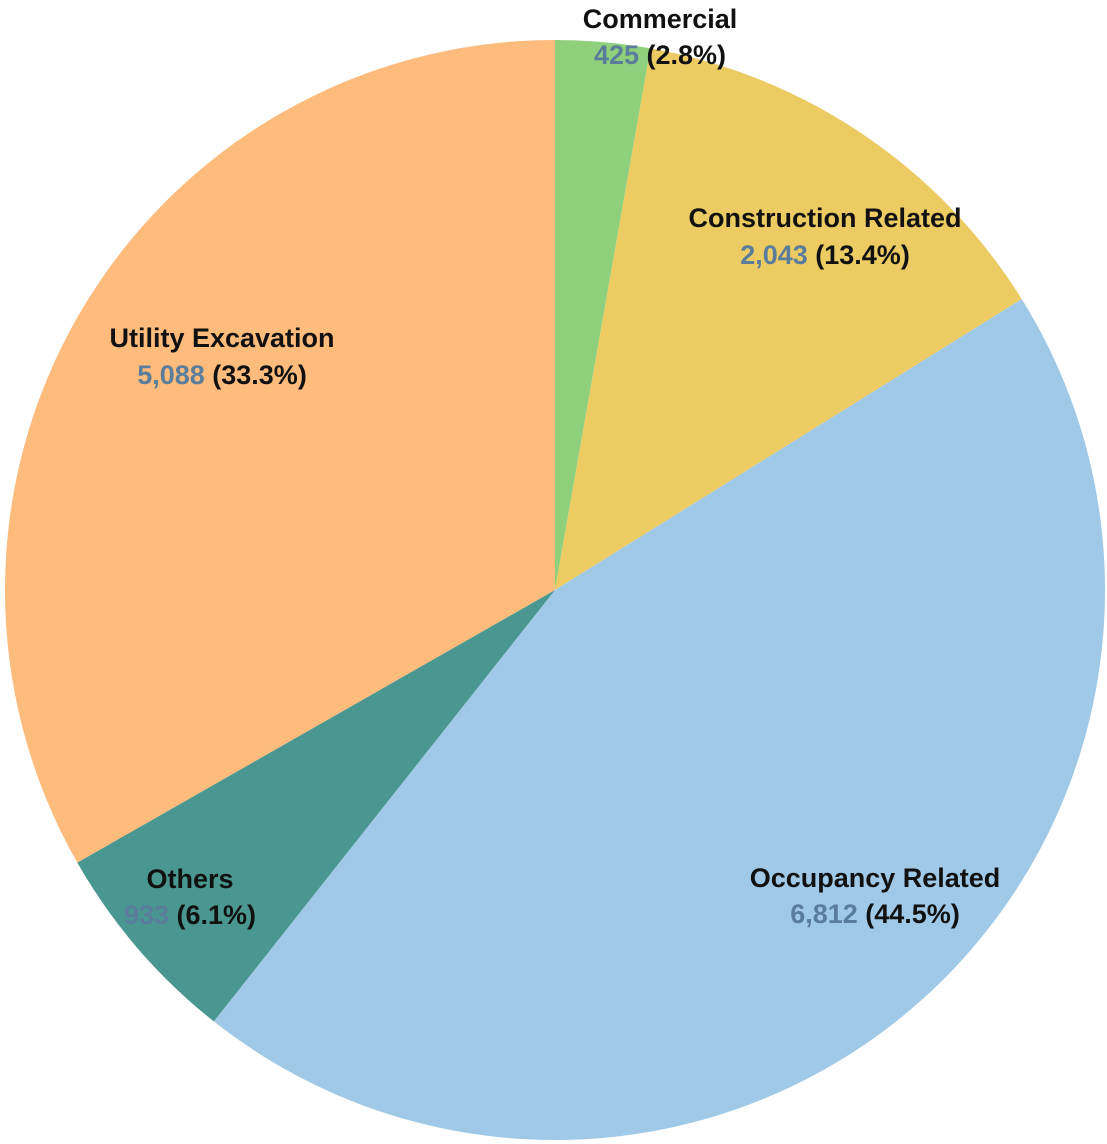 This screenshot has width=1107, height=1144. Describe the element at coordinates (824, 218) in the screenshot. I see `slice-label-construction-related: Construction Related` at that location.